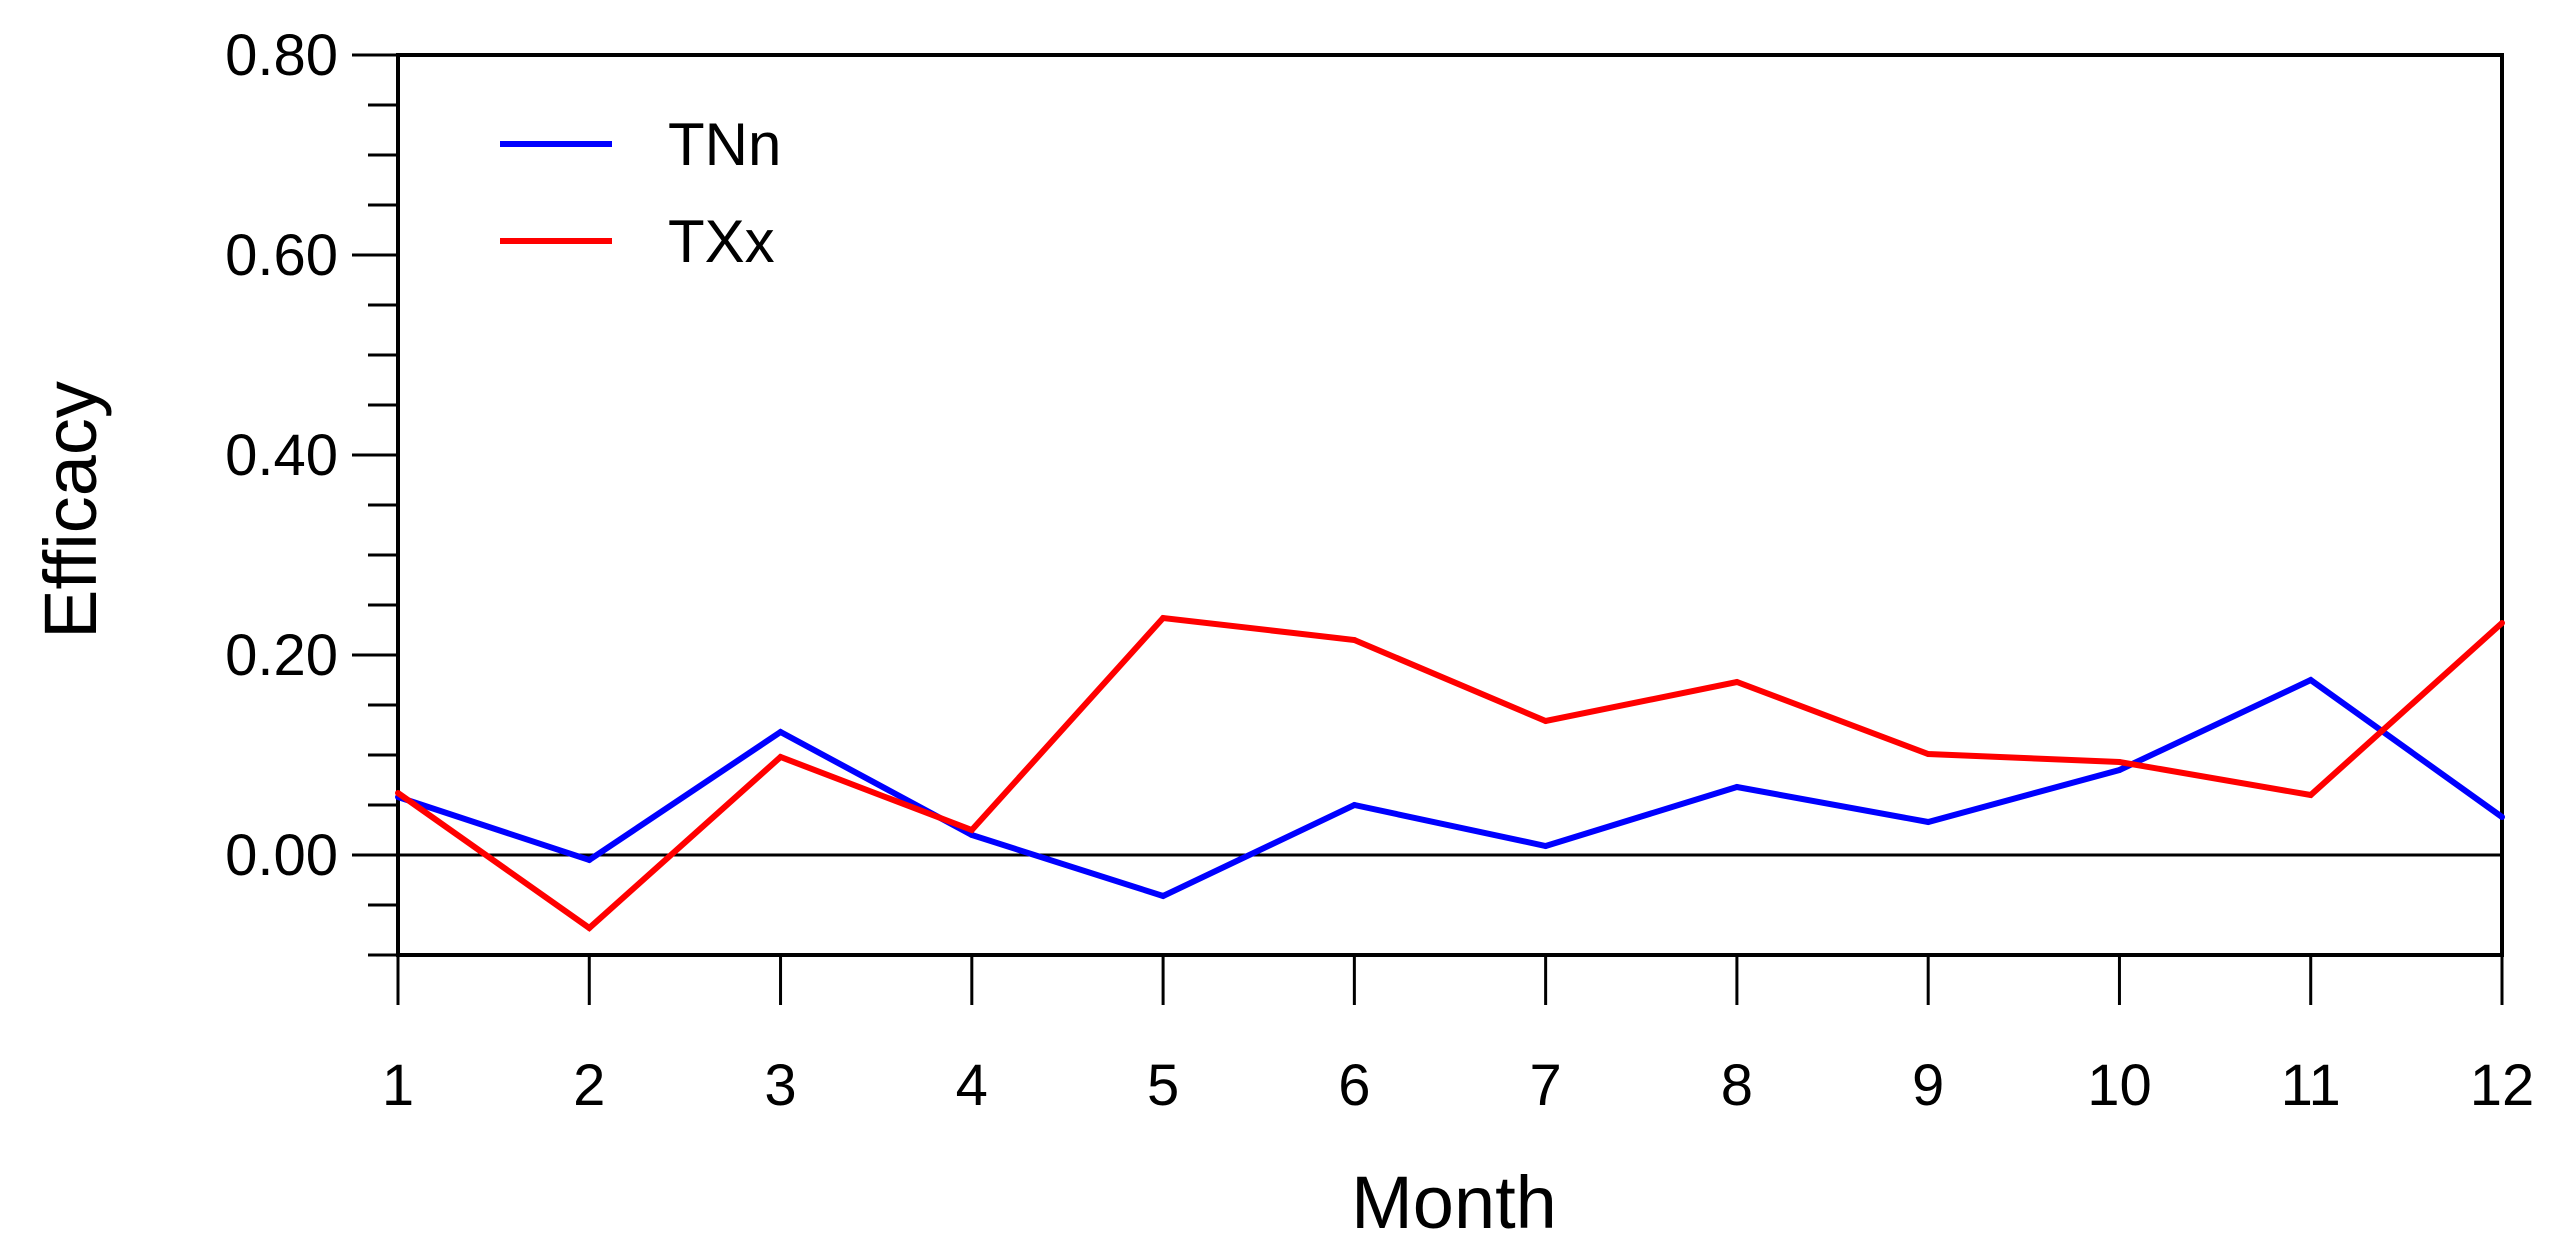 This screenshot has height=1259, width=2557. Describe the element at coordinates (311, 490) in the screenshot. I see `y-axis: 0.00 0.20 0.40 0.60 0.80` at that location.